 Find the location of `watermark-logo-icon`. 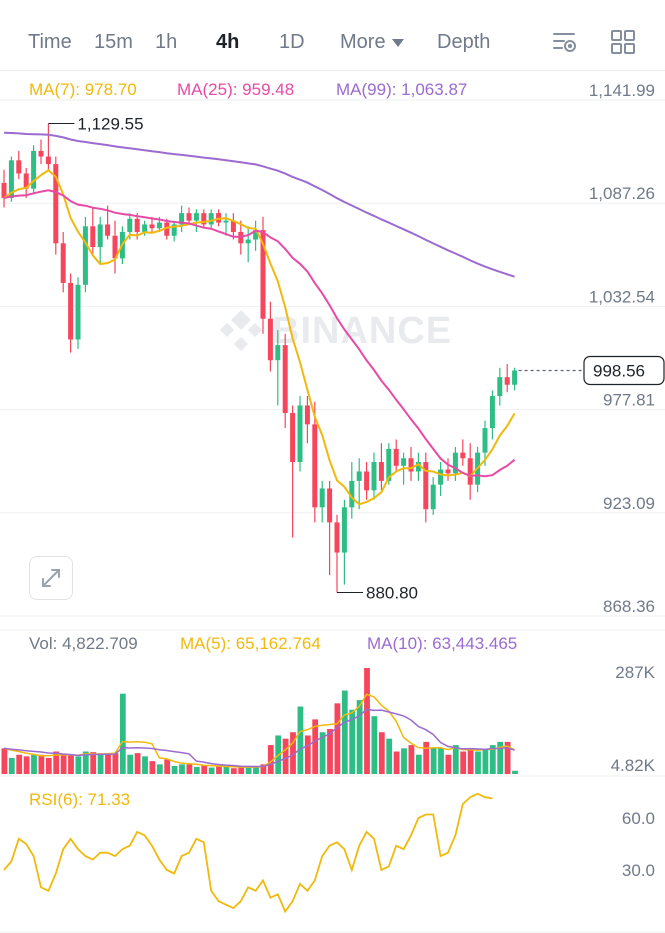

watermark-logo-icon is located at coordinates (241, 331).